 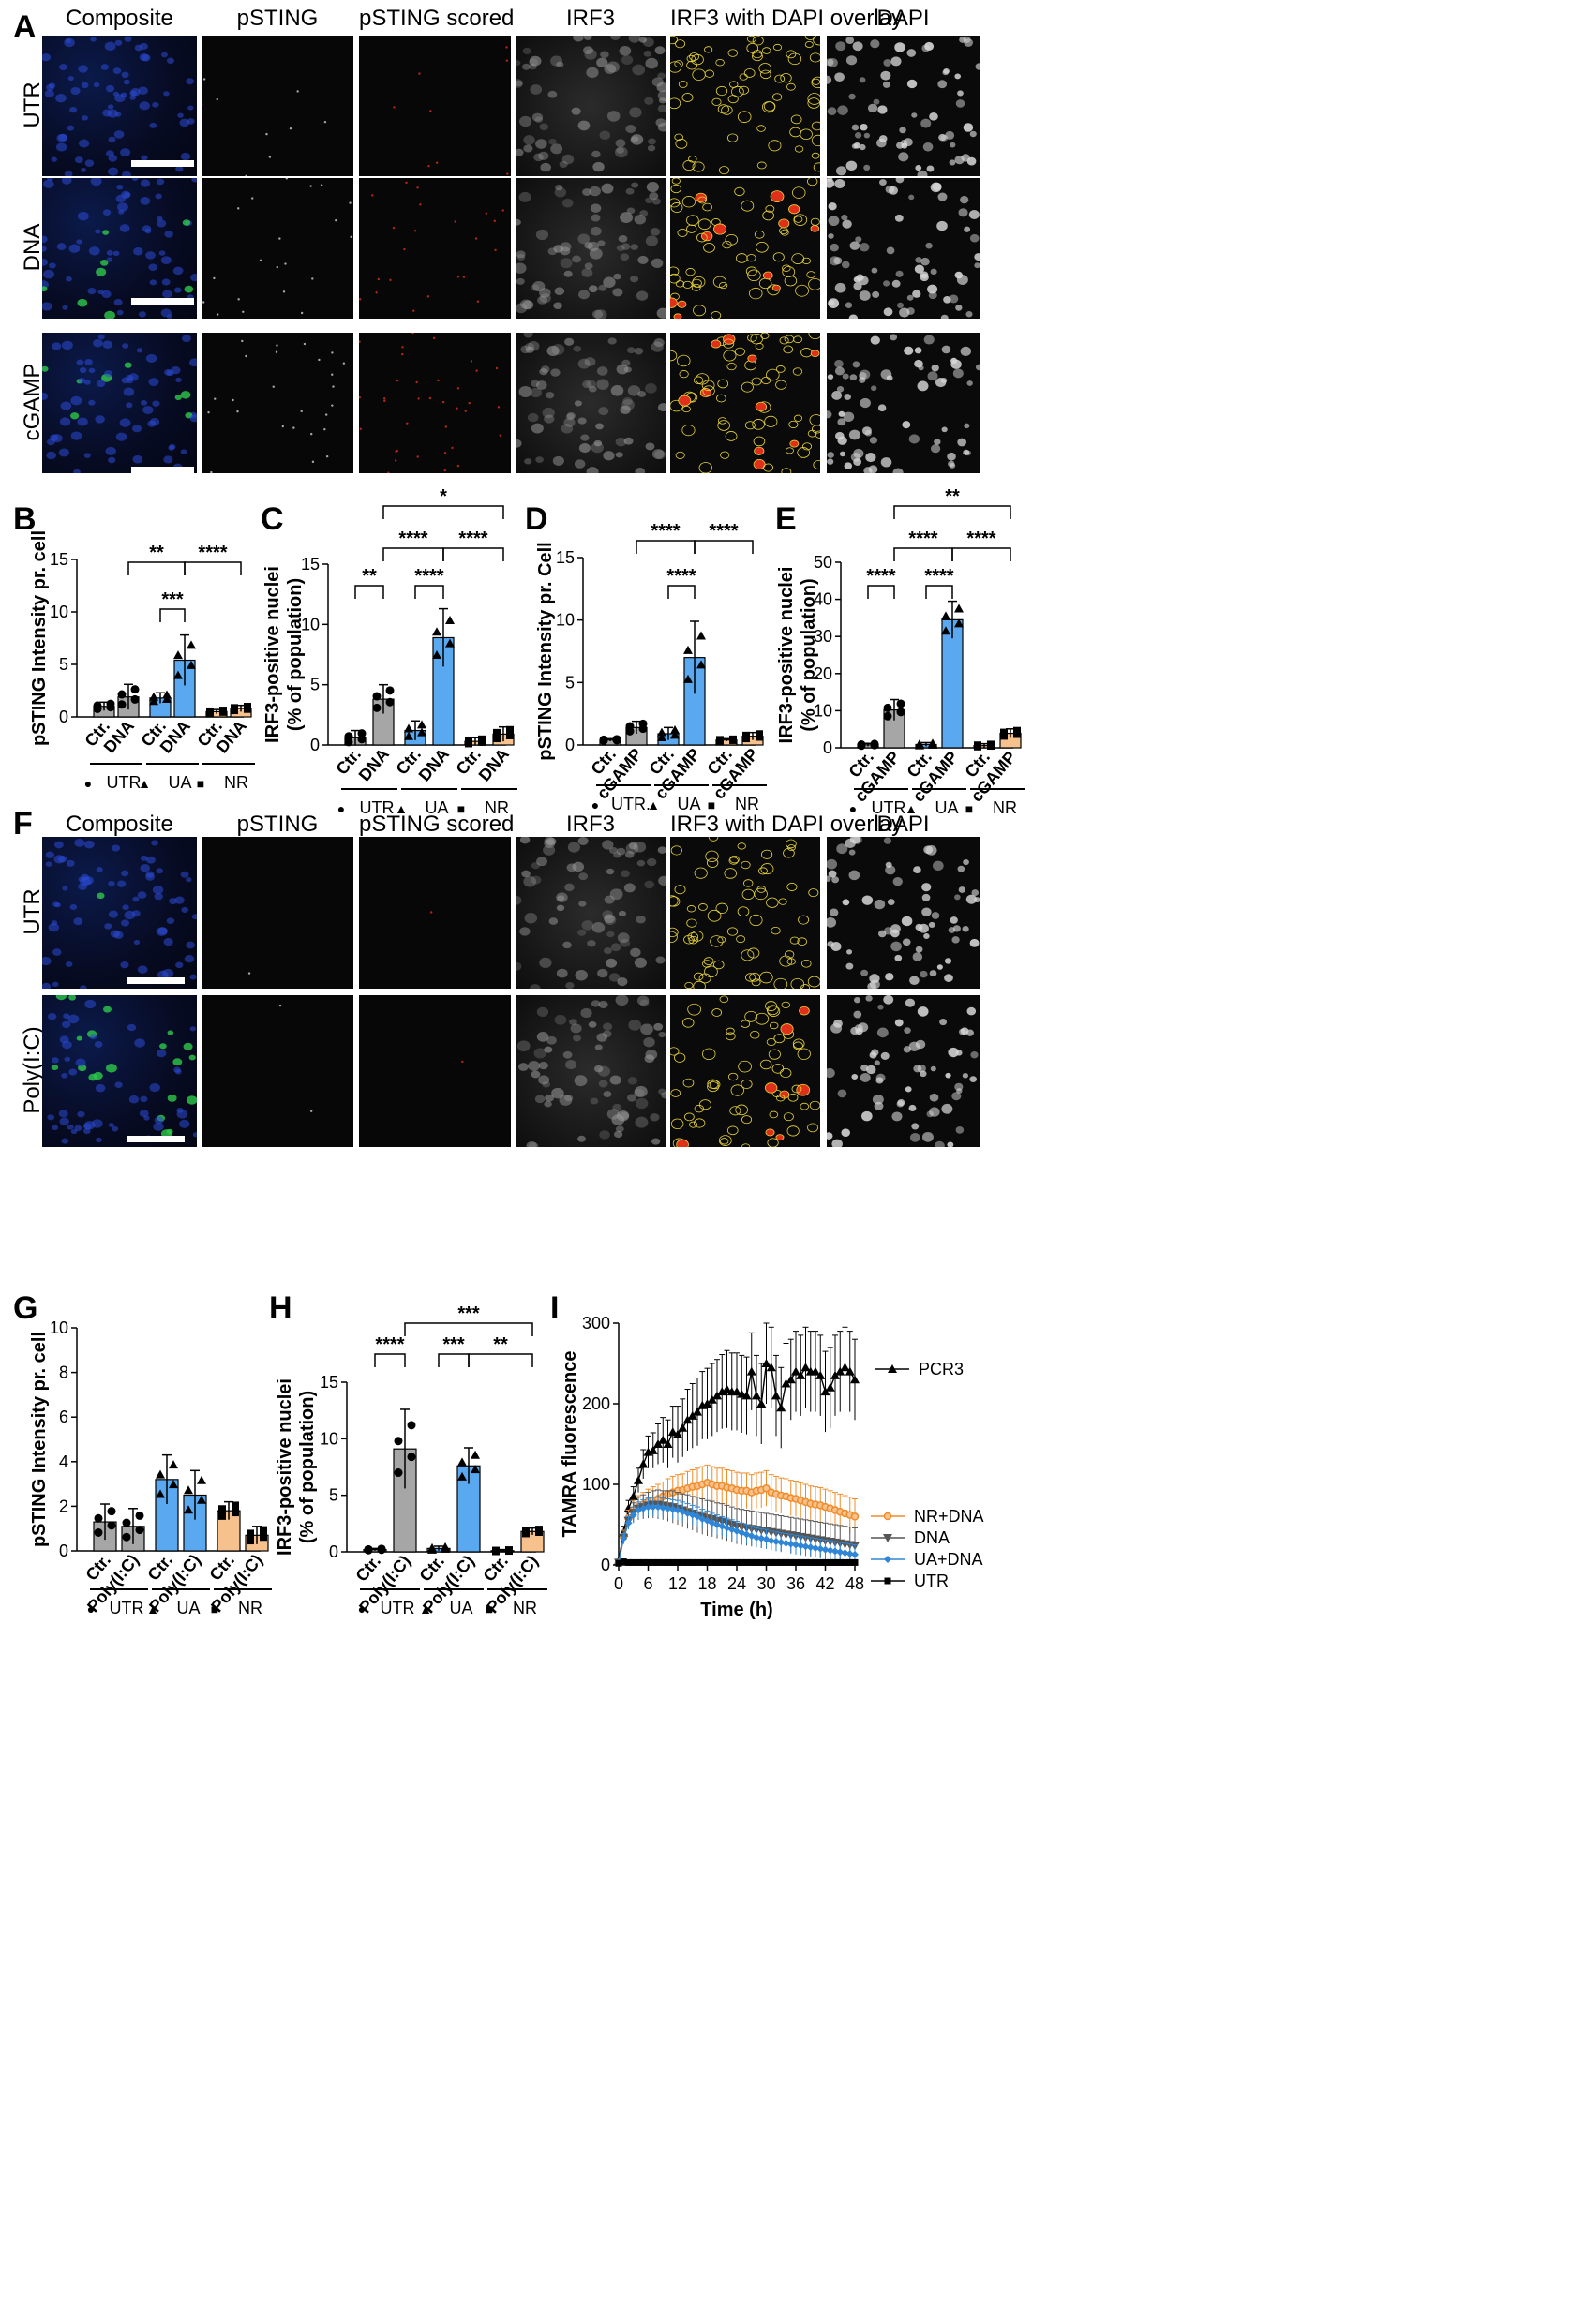 I want to click on micrograph-comp, so click(x=120, y=403).